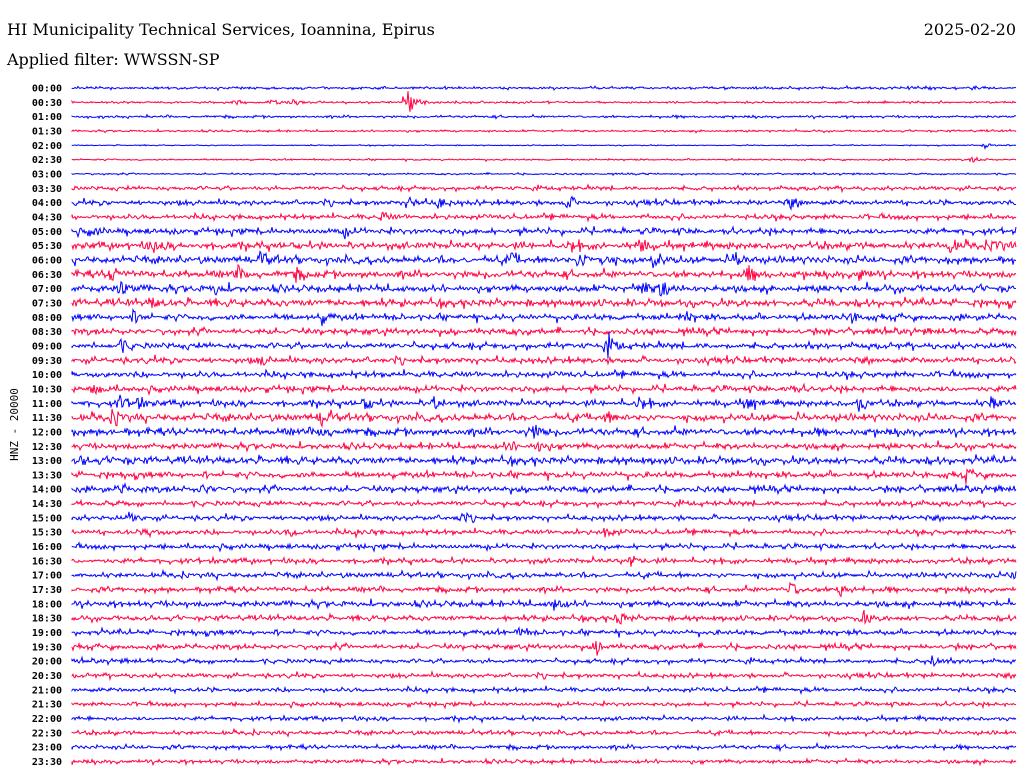 The image size is (1024, 780). Describe the element at coordinates (47, 633) in the screenshot. I see `row-time-label: 19:00` at that location.